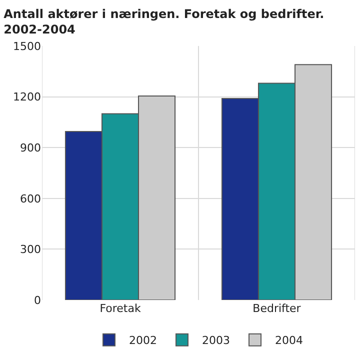  Describe the element at coordinates (37, 300) in the screenshot. I see `y-tick-label: 0` at that location.